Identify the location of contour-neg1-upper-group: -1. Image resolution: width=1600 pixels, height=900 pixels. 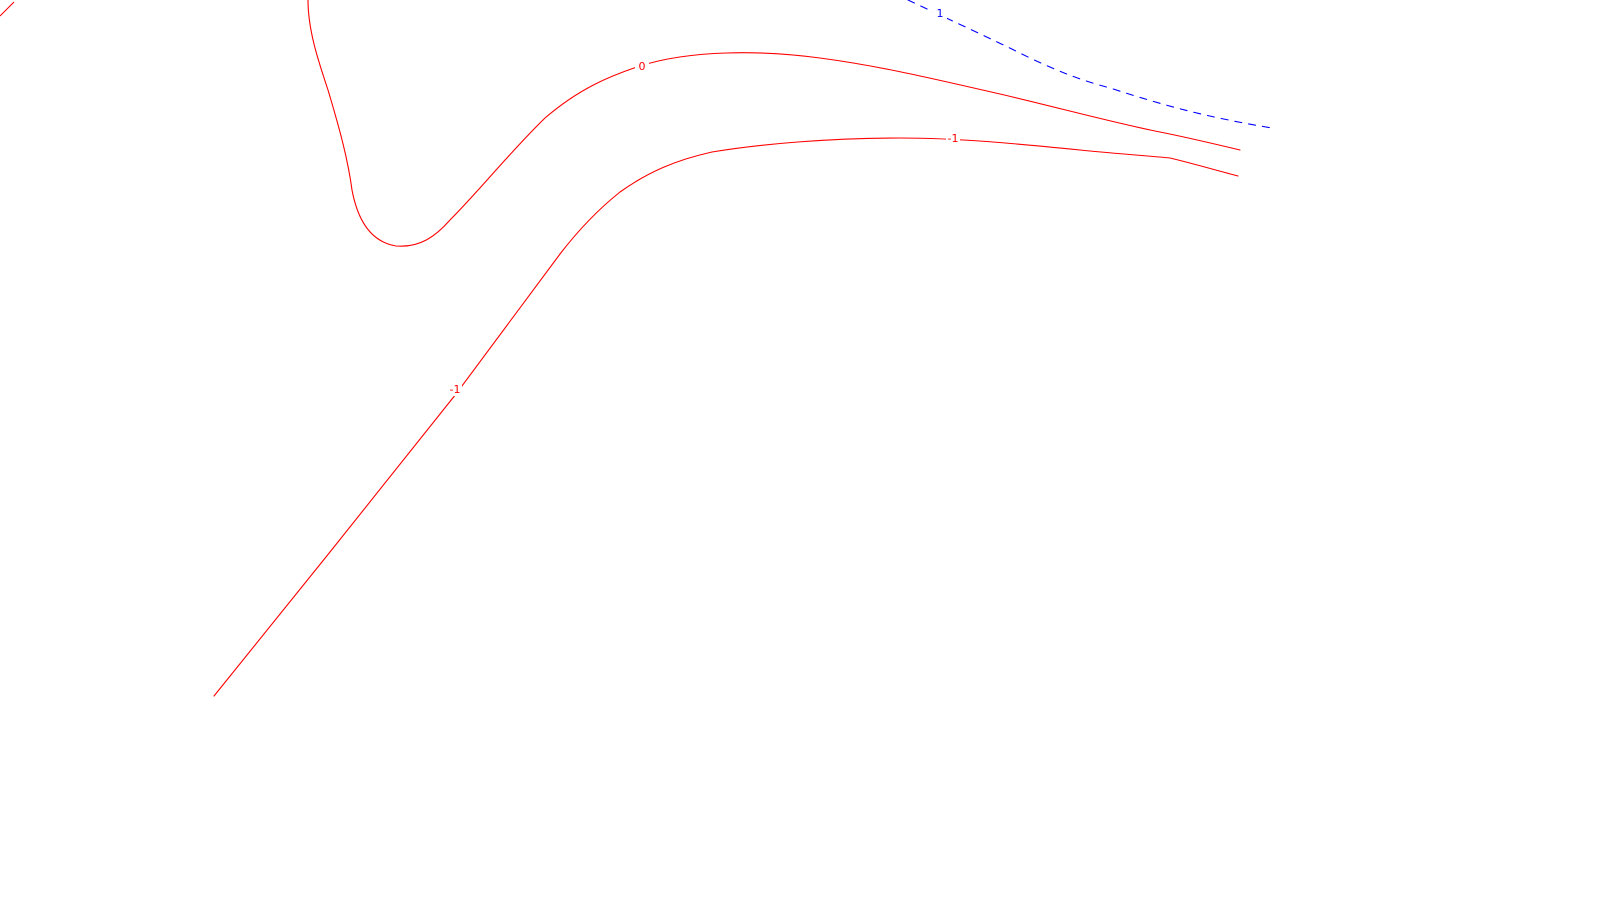
(975, 154).